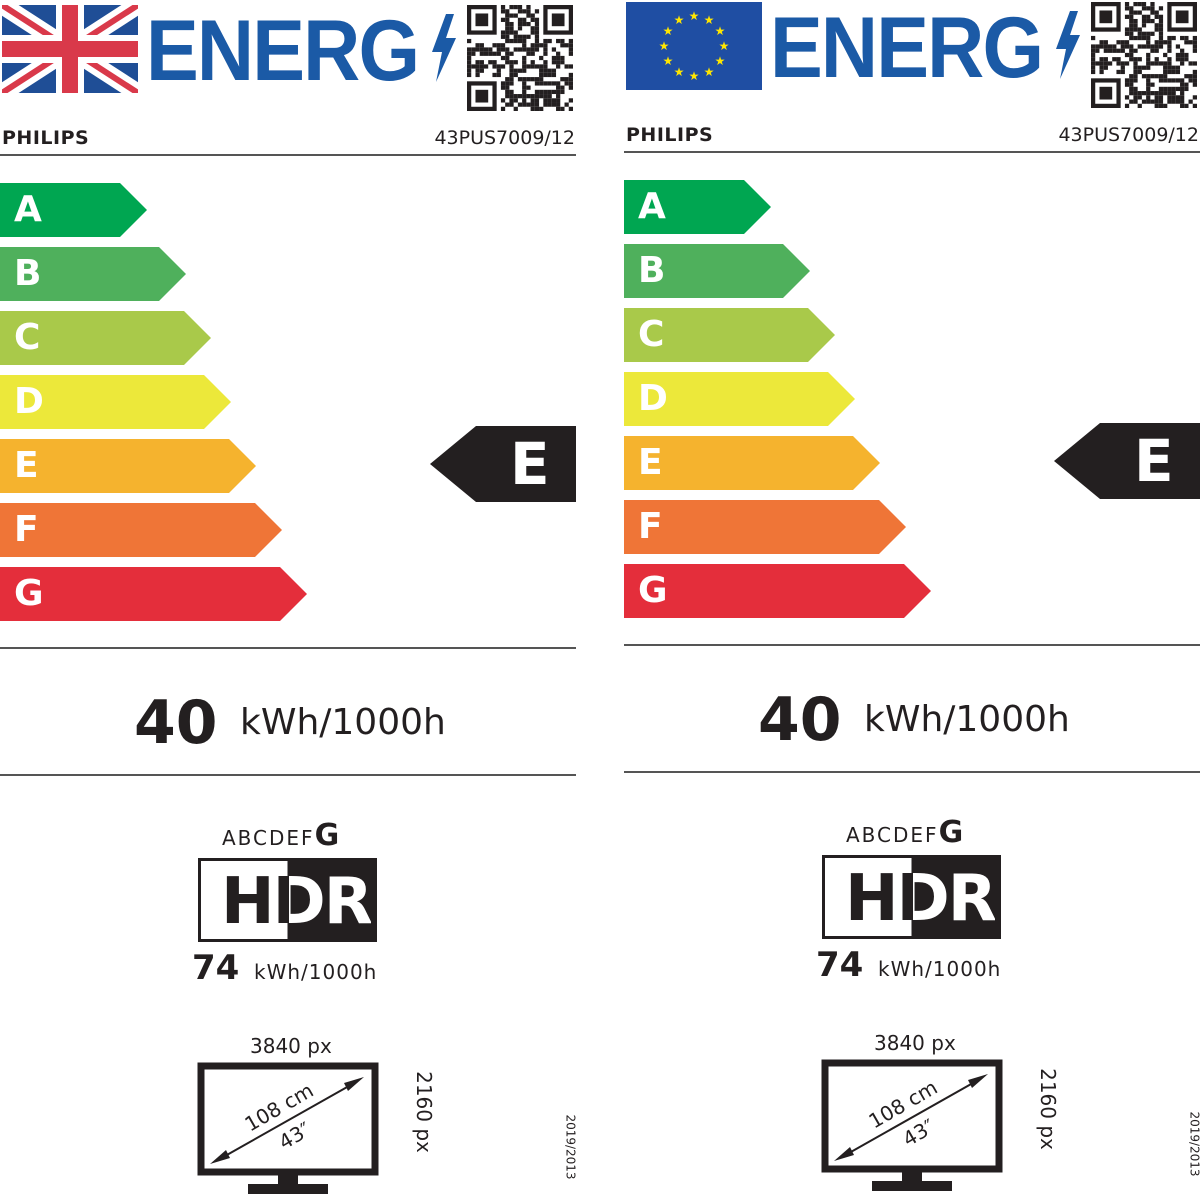 The width and height of the screenshot is (1200, 1200). I want to click on eu-flag-icon: ★ ★★★★★★★★★★★, so click(694, 46).